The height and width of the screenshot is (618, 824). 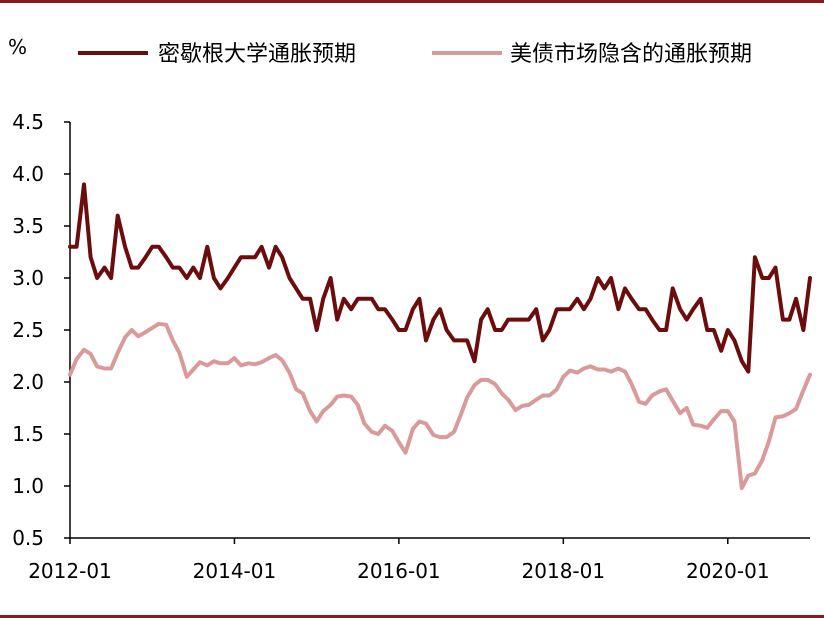 I want to click on frame-bottom-border, so click(x=412, y=616).